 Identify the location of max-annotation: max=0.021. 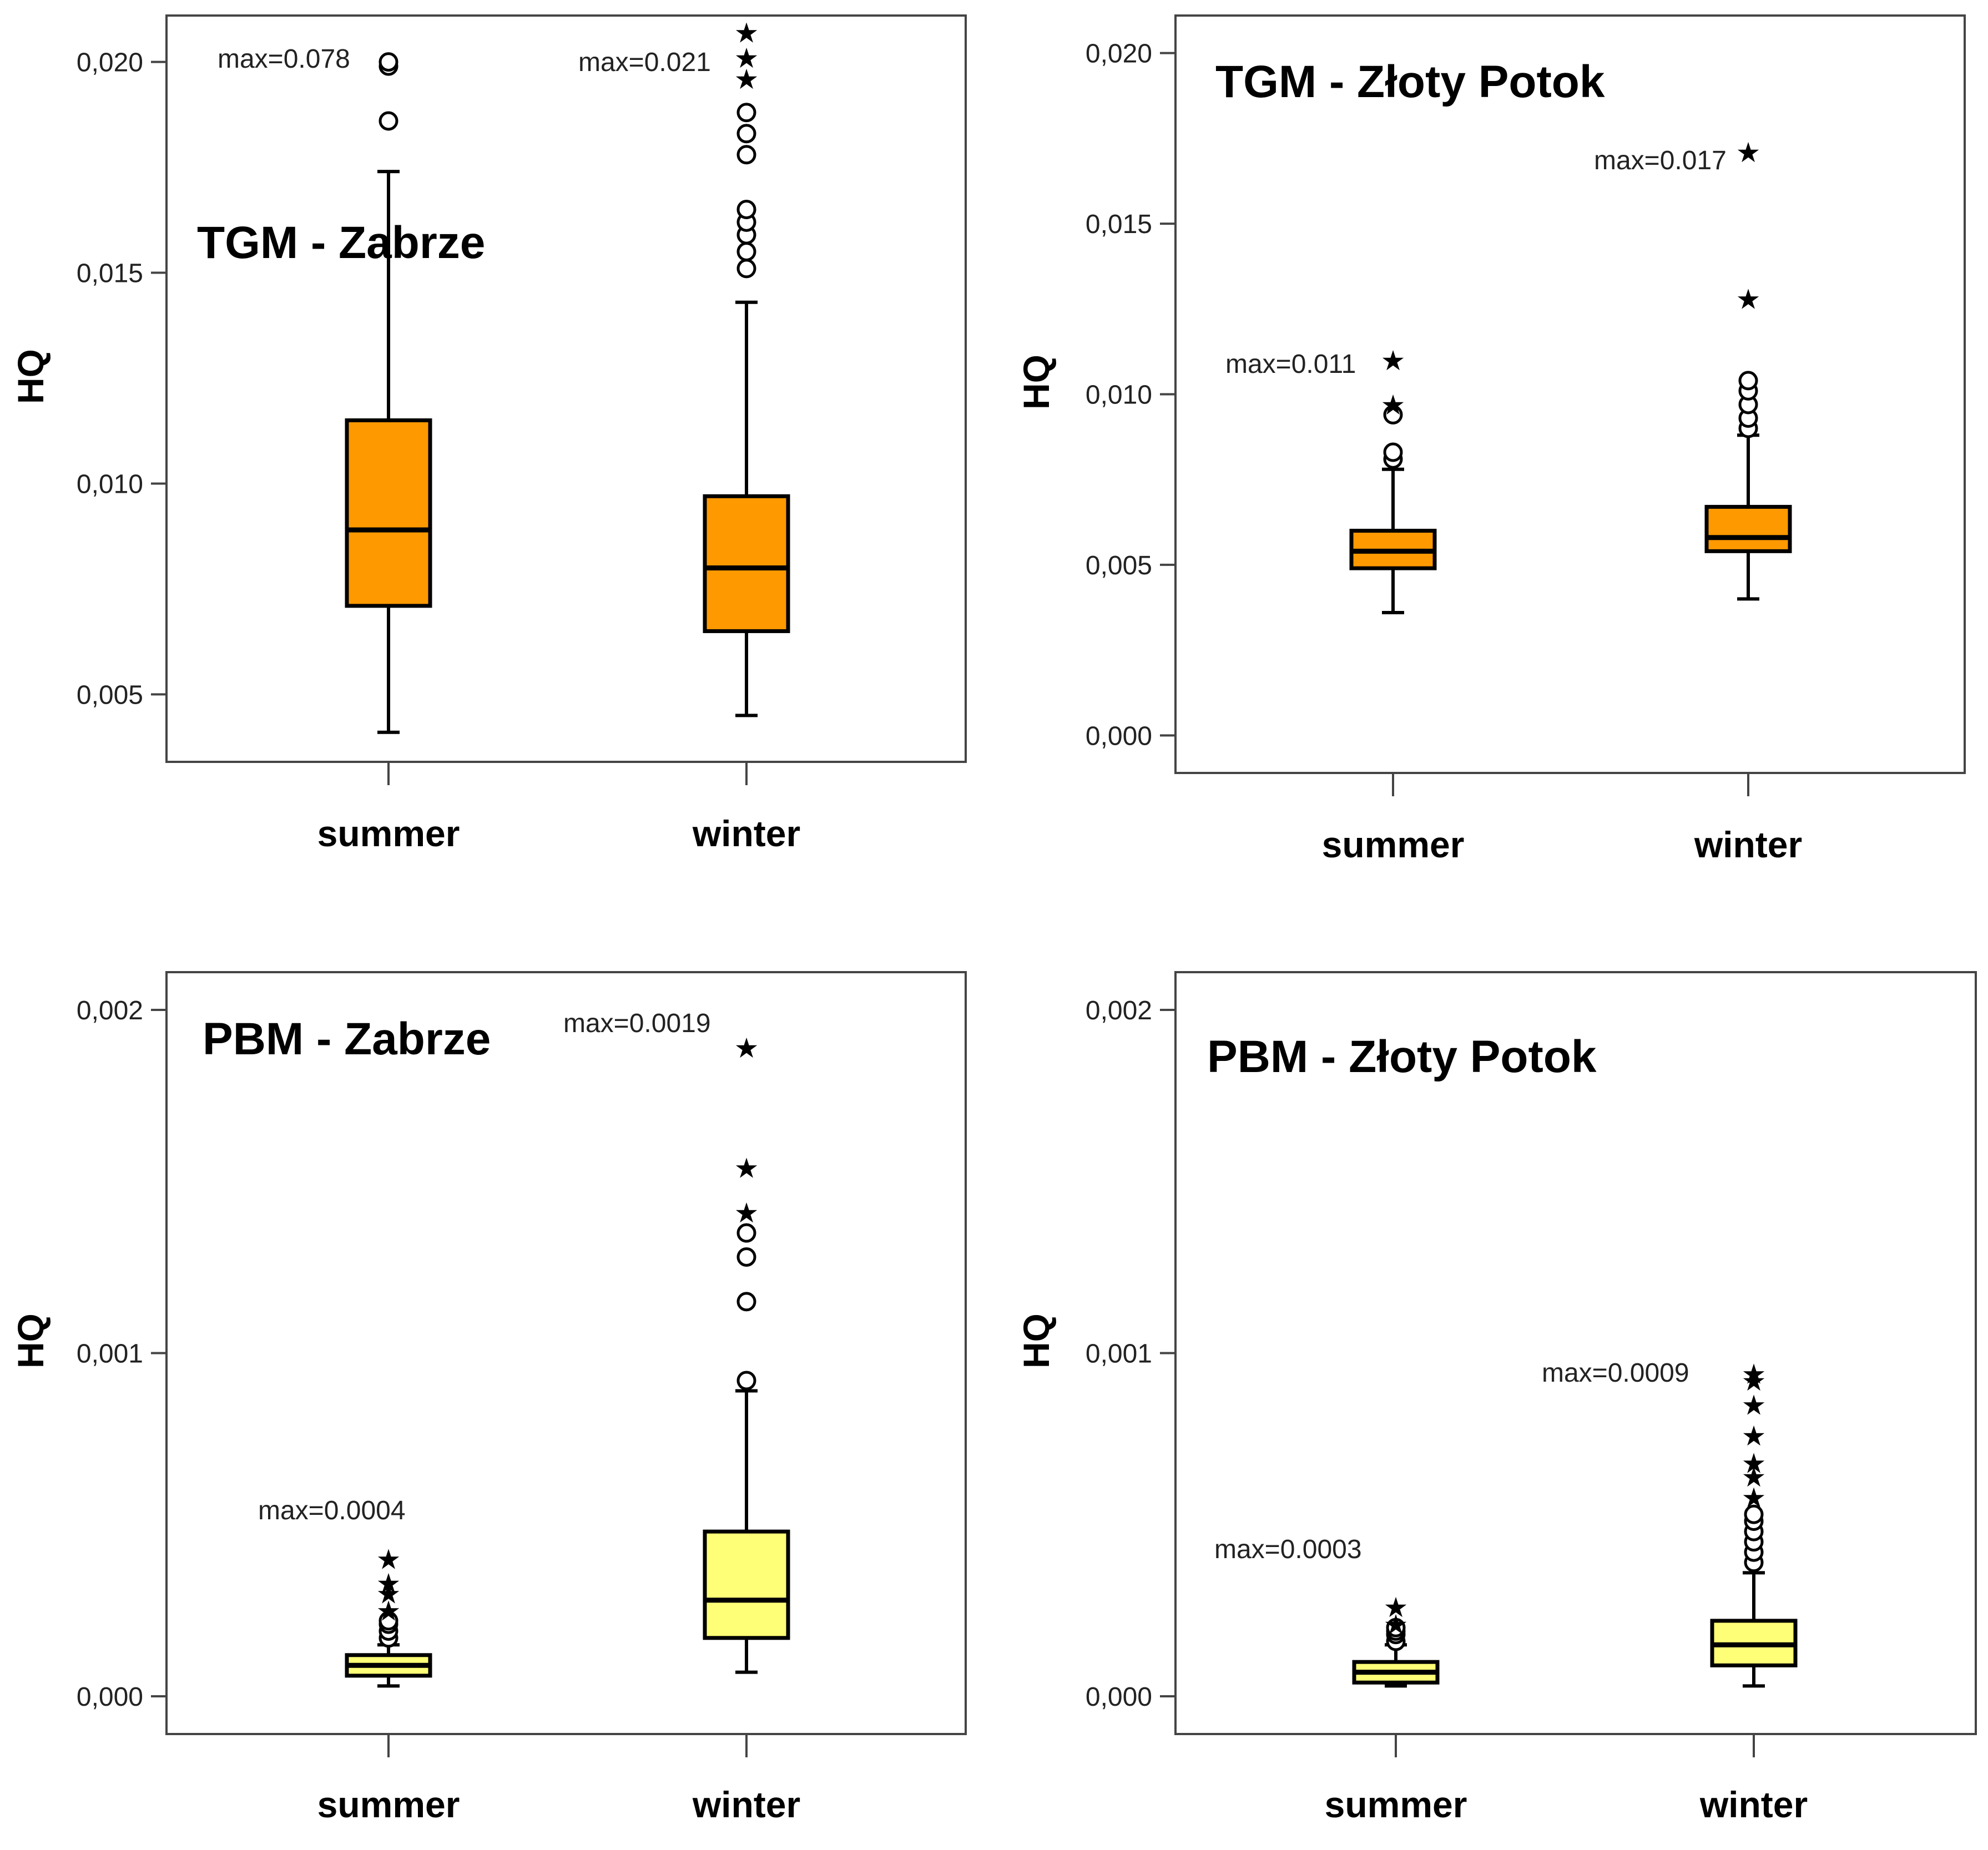
(644, 62).